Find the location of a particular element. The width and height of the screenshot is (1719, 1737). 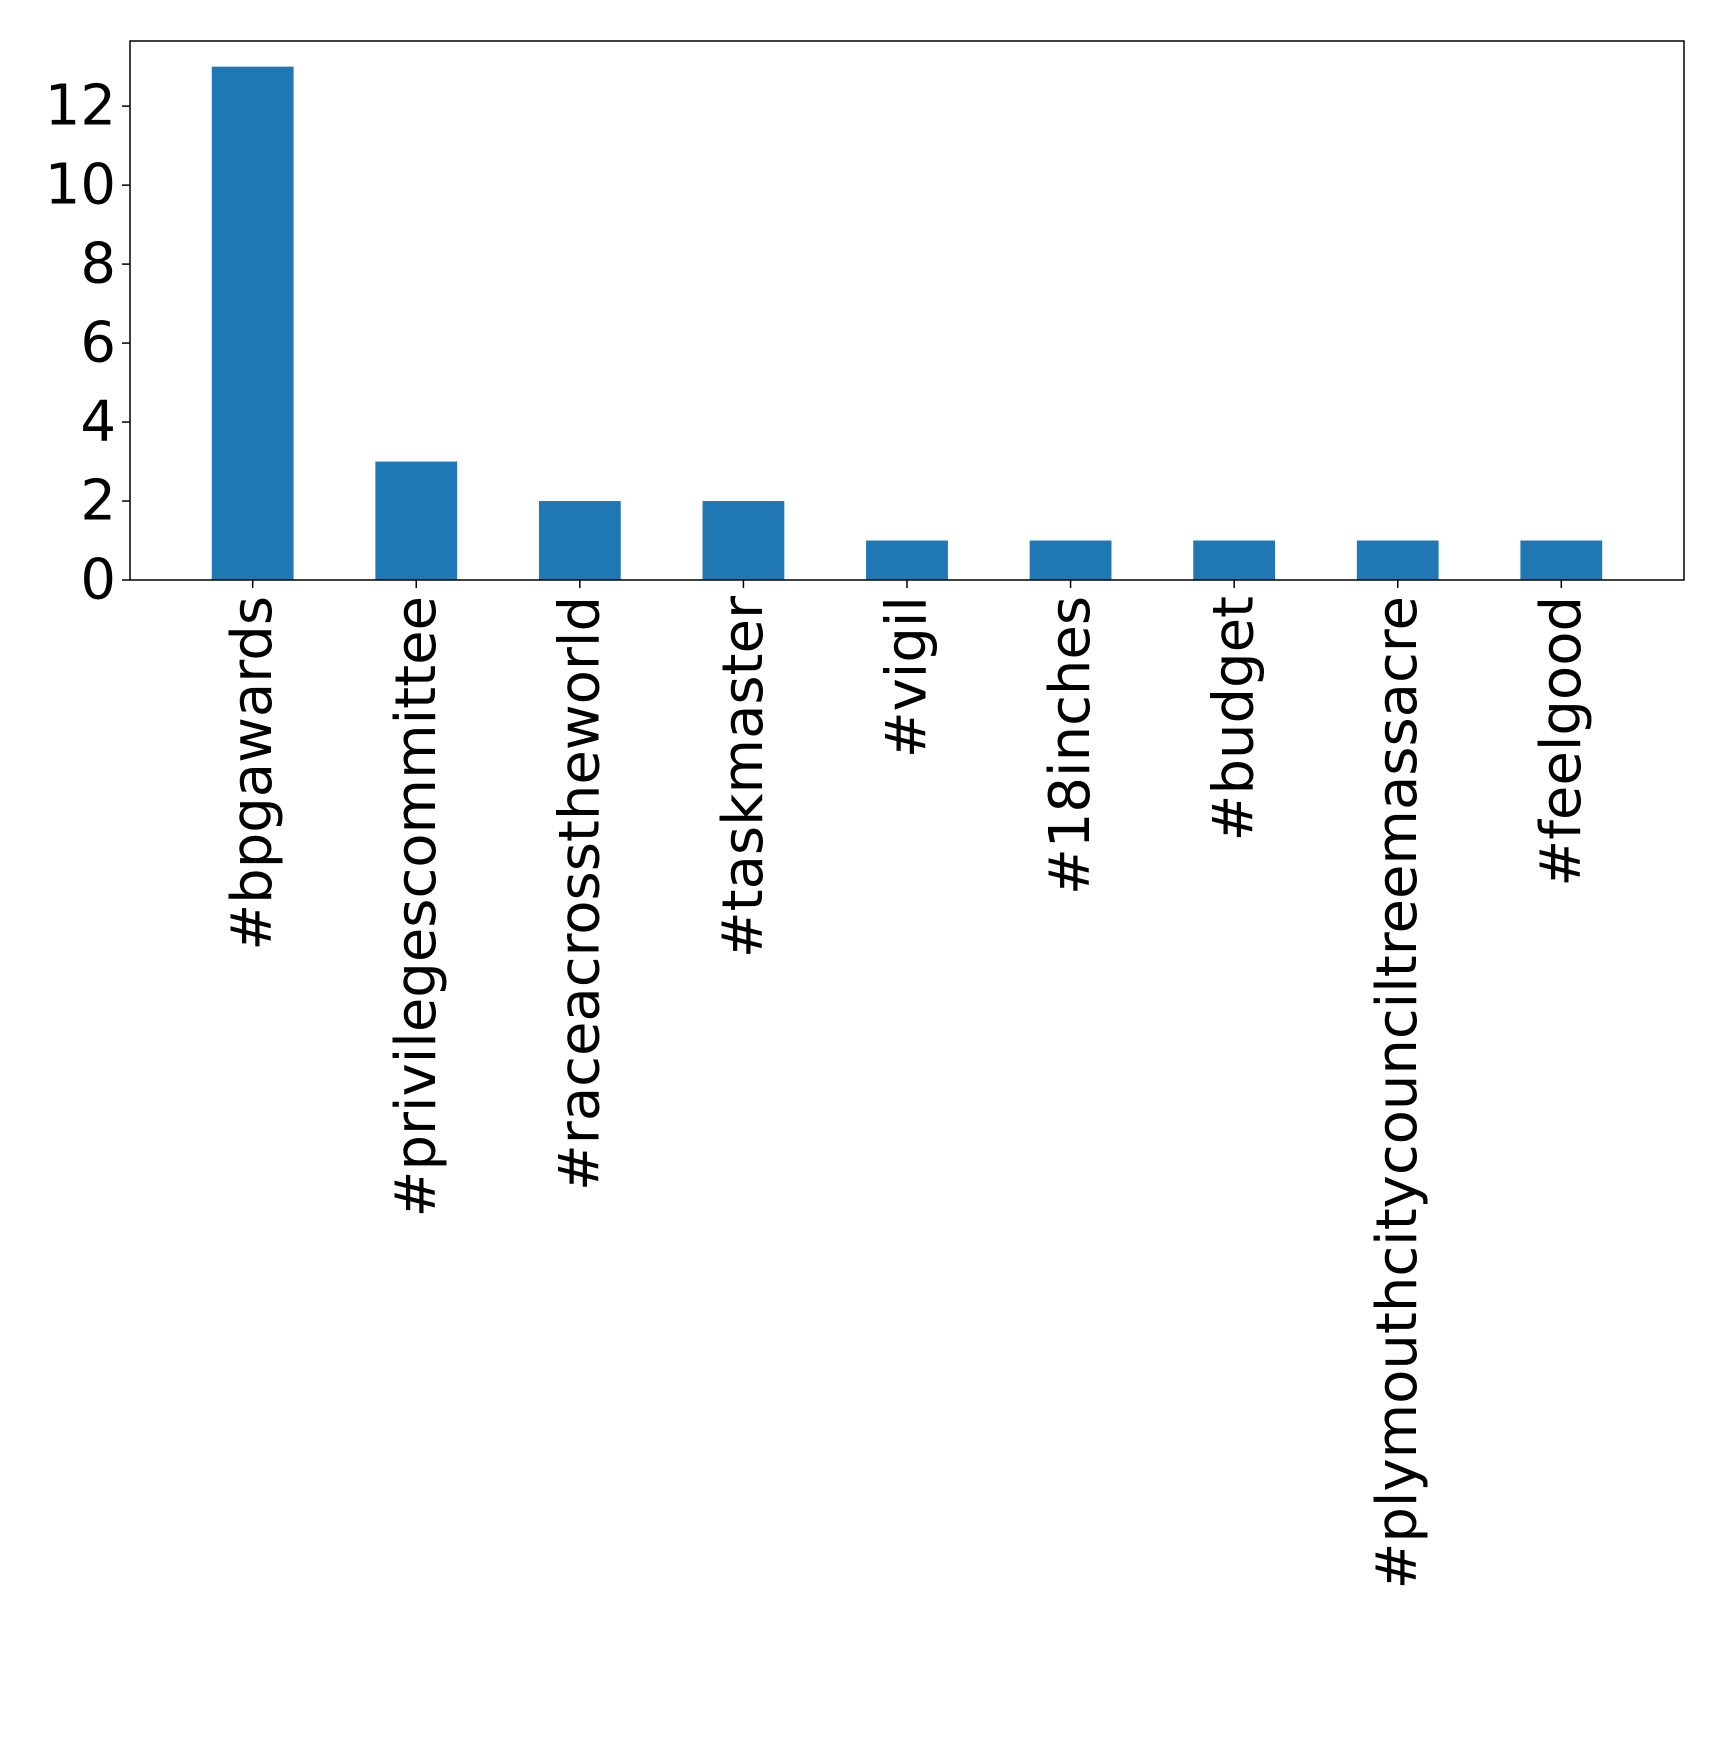

x-tick-label: #plymouthcitycounciltreemassacre is located at coordinates (1397, 1093).